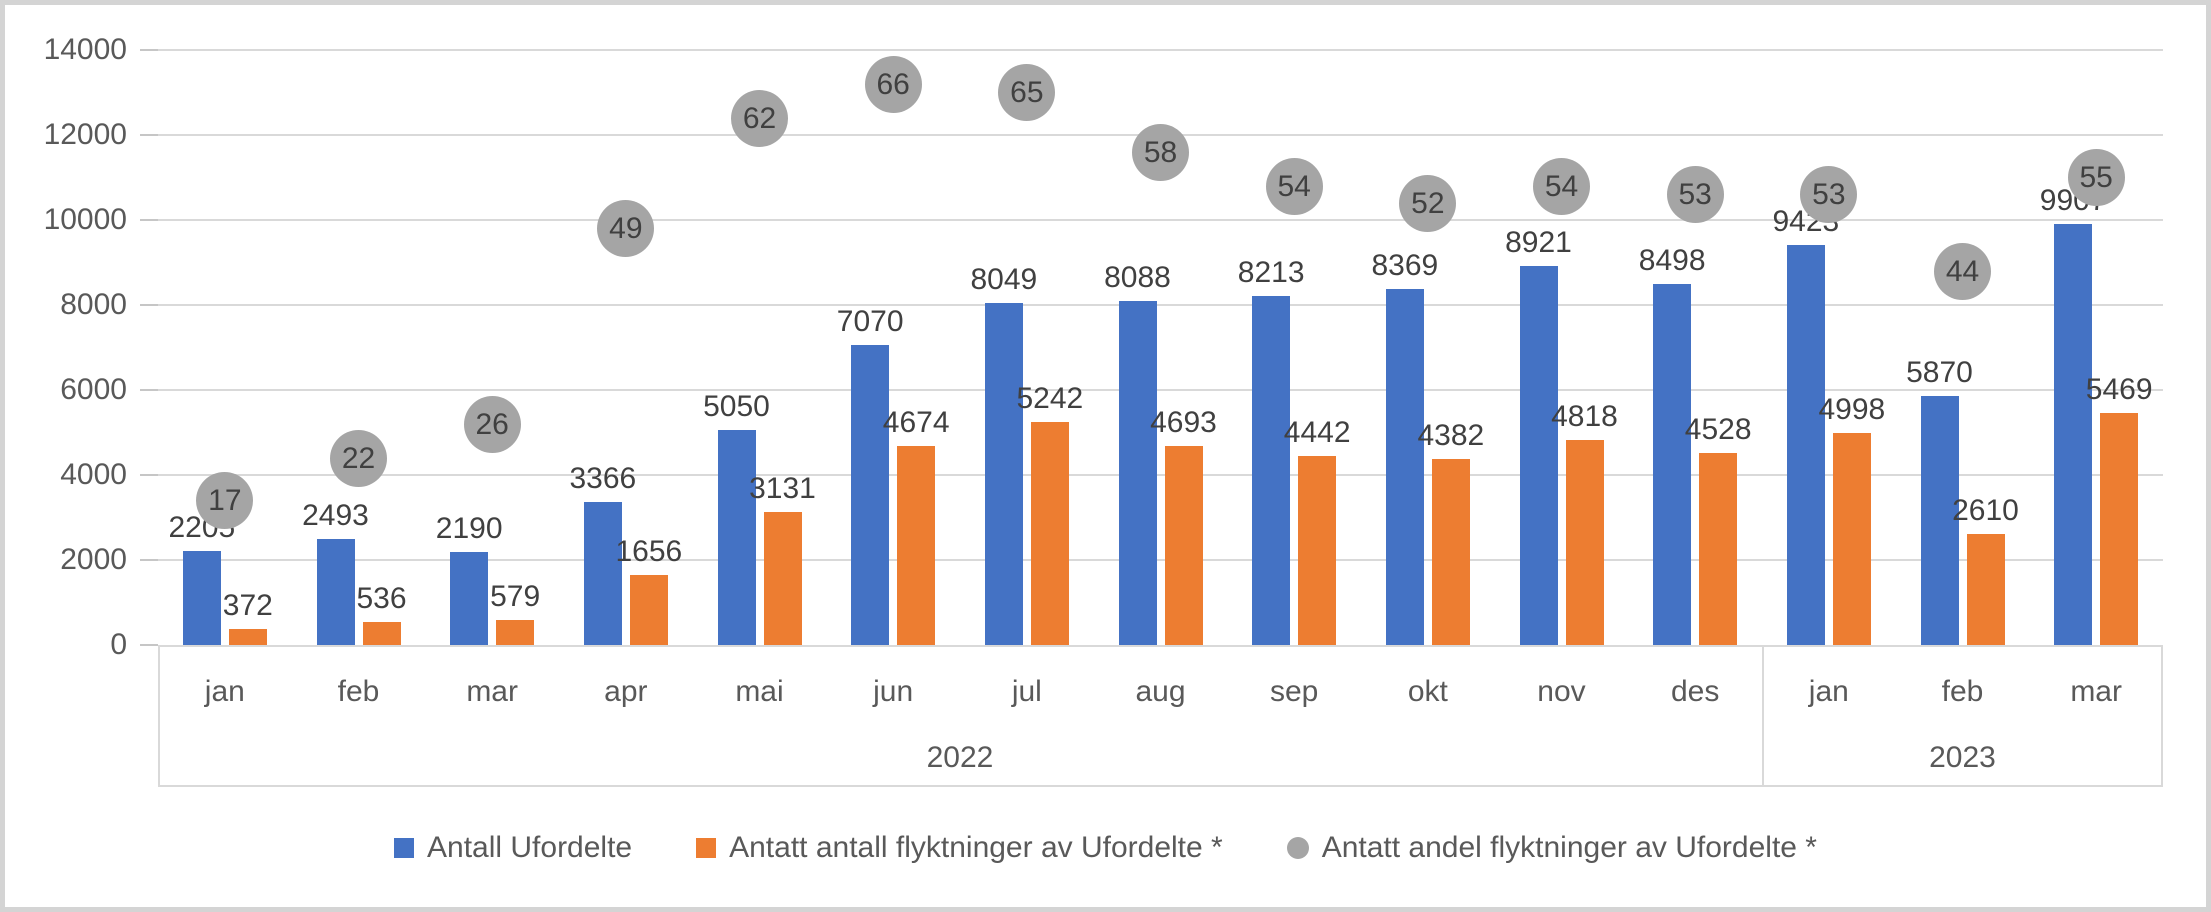 The width and height of the screenshot is (2211, 912). I want to click on bar-value-label: 372, so click(247, 606).